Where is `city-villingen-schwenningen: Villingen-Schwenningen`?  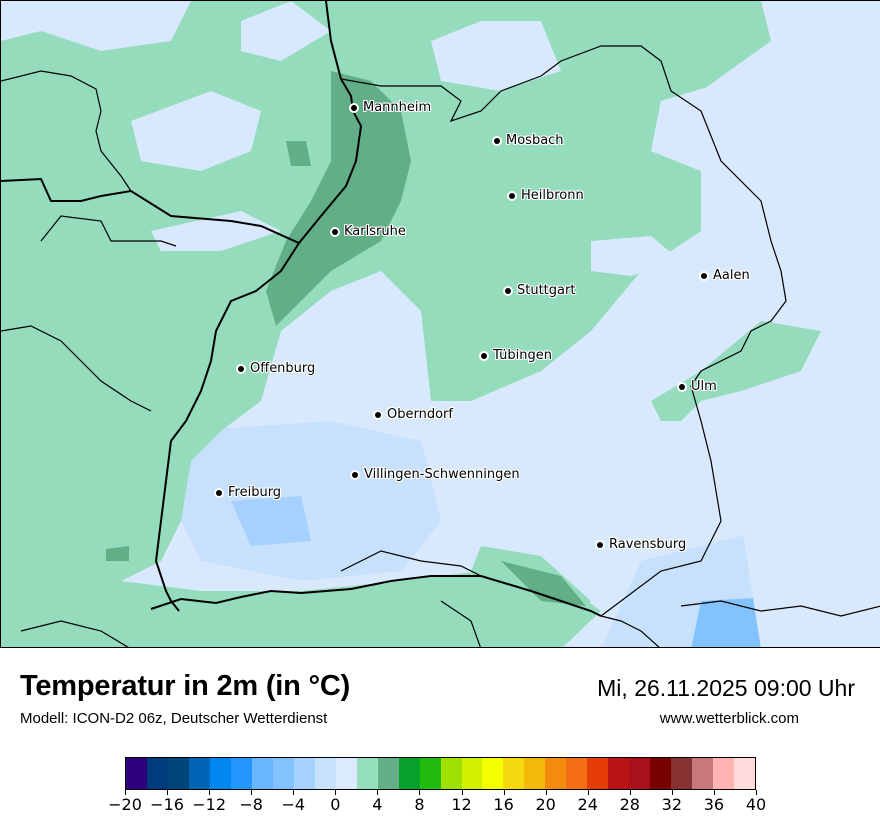
city-villingen-schwenningen: Villingen-Schwenningen is located at coordinates (436, 474).